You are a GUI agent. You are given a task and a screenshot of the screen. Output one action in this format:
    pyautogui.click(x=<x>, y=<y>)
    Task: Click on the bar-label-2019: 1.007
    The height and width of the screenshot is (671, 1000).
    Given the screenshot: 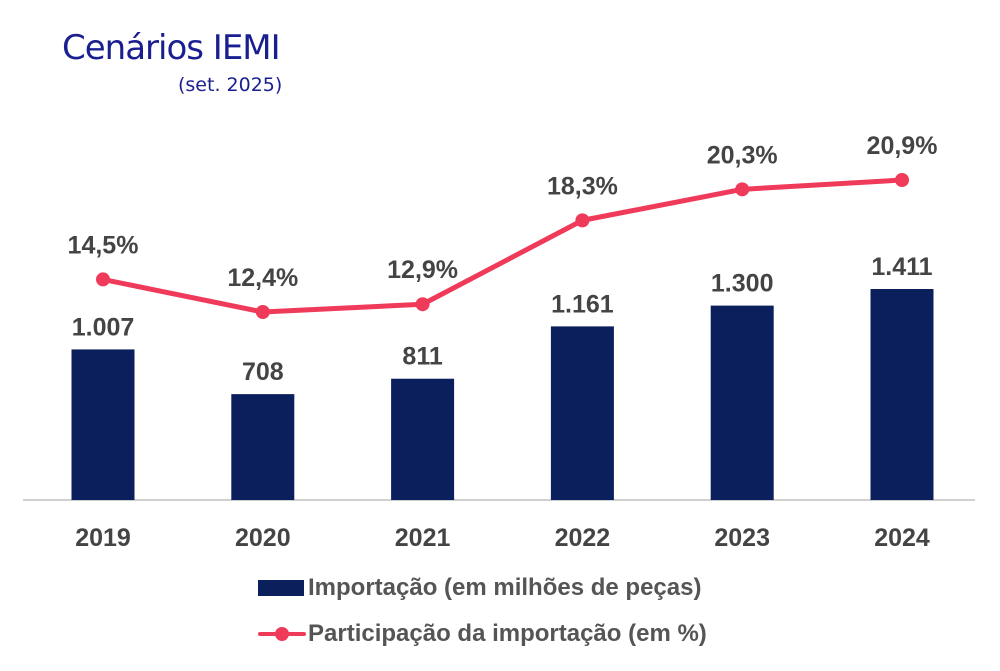 What is the action you would take?
    pyautogui.click(x=103, y=327)
    